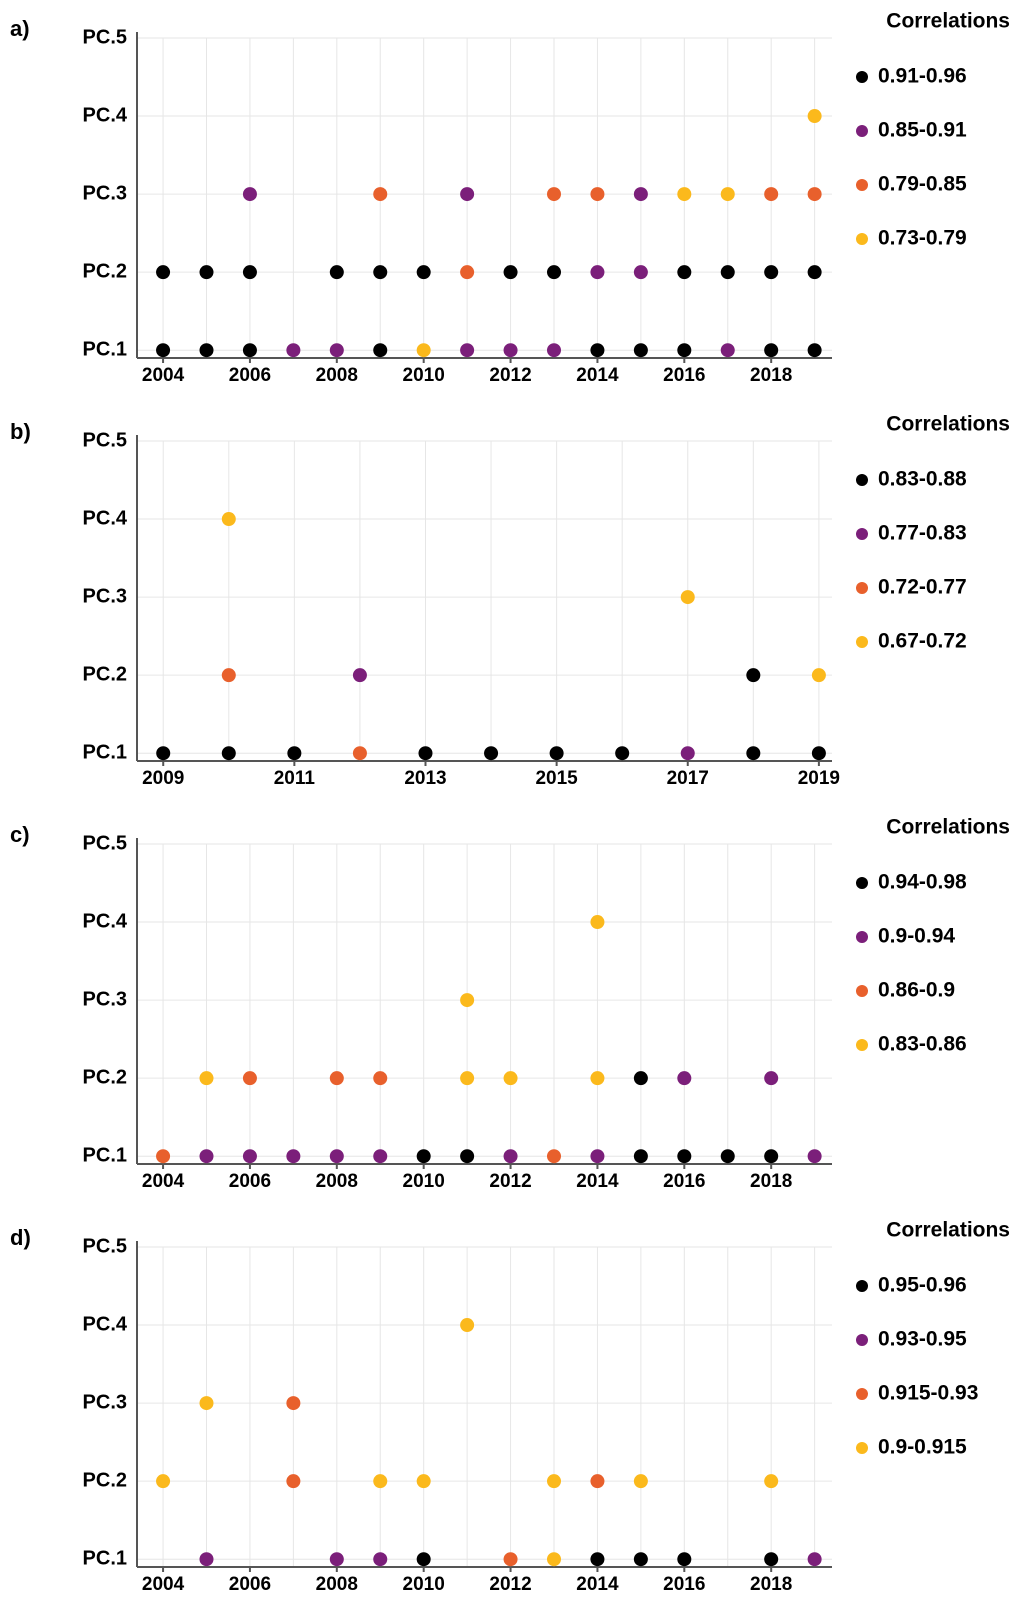  What do you see at coordinates (922, 1447) in the screenshot?
I see `legend-label: 0.9-0.915` at bounding box center [922, 1447].